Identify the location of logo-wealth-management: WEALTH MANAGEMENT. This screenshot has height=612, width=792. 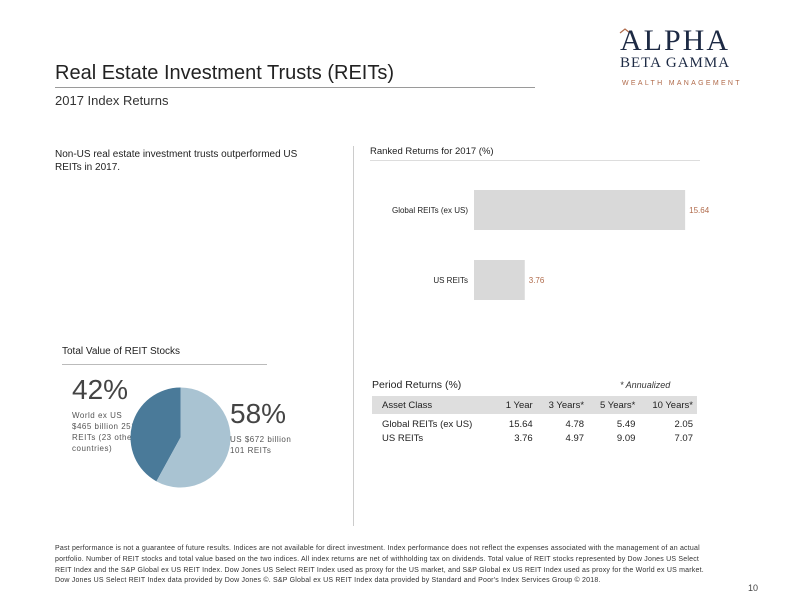
(682, 83).